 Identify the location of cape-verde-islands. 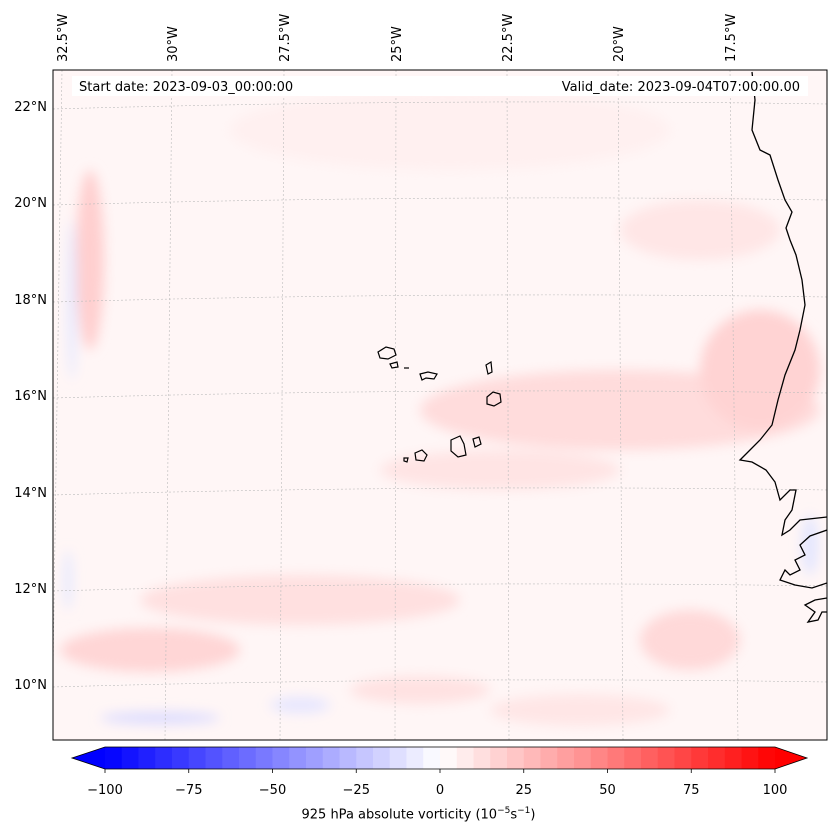
(439, 404).